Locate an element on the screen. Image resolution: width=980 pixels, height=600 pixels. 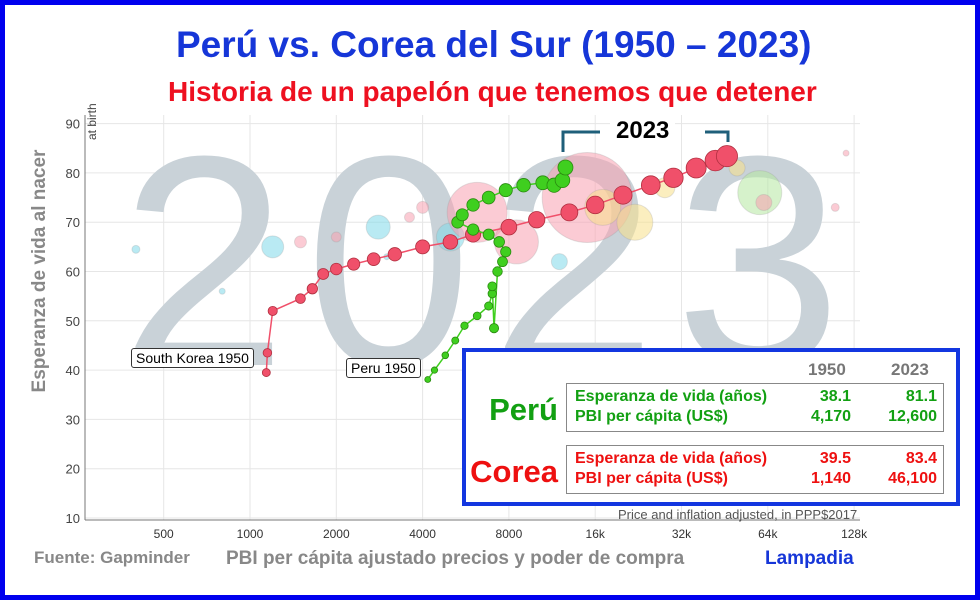
value-2023: 81.1 is located at coordinates (921, 396).